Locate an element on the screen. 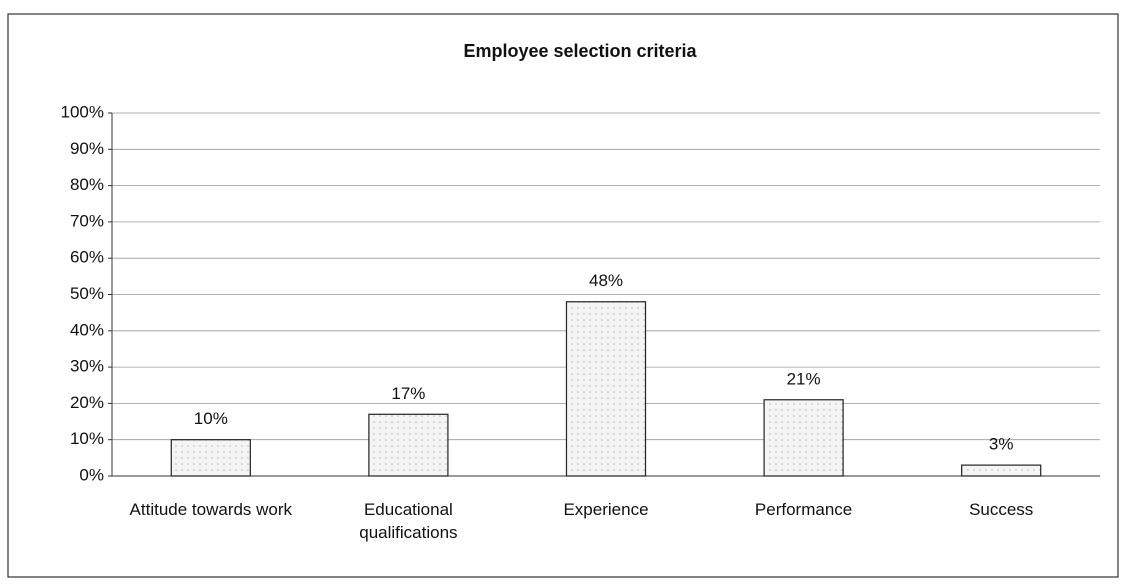 This screenshot has width=1134, height=588. y-tick-label: 50% is located at coordinates (87, 293).